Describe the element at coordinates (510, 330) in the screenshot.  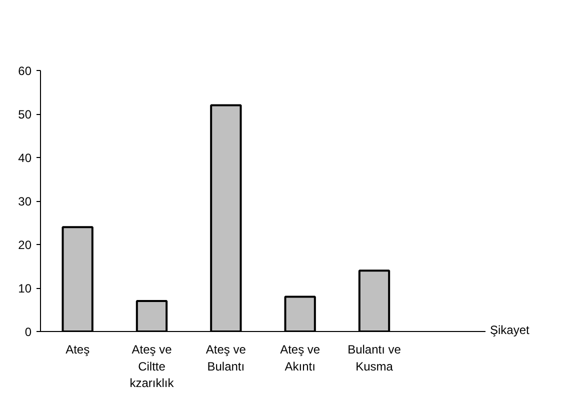
I see `x-axis-title: Şikayet` at that location.